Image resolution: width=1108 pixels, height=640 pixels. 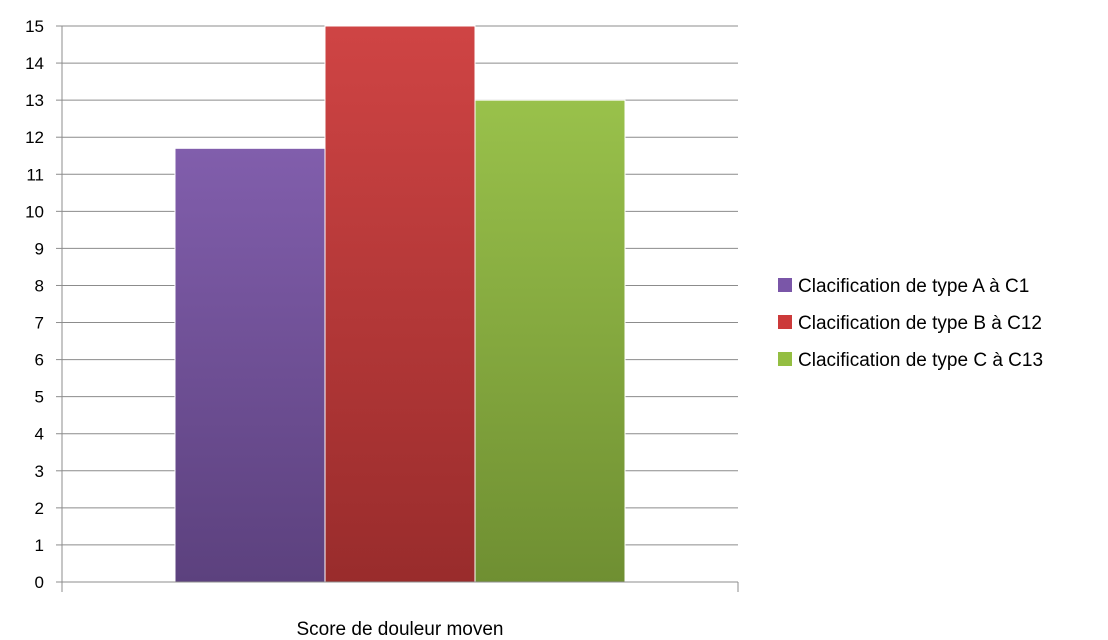 I want to click on y-tick-label: 10, so click(x=34, y=211).